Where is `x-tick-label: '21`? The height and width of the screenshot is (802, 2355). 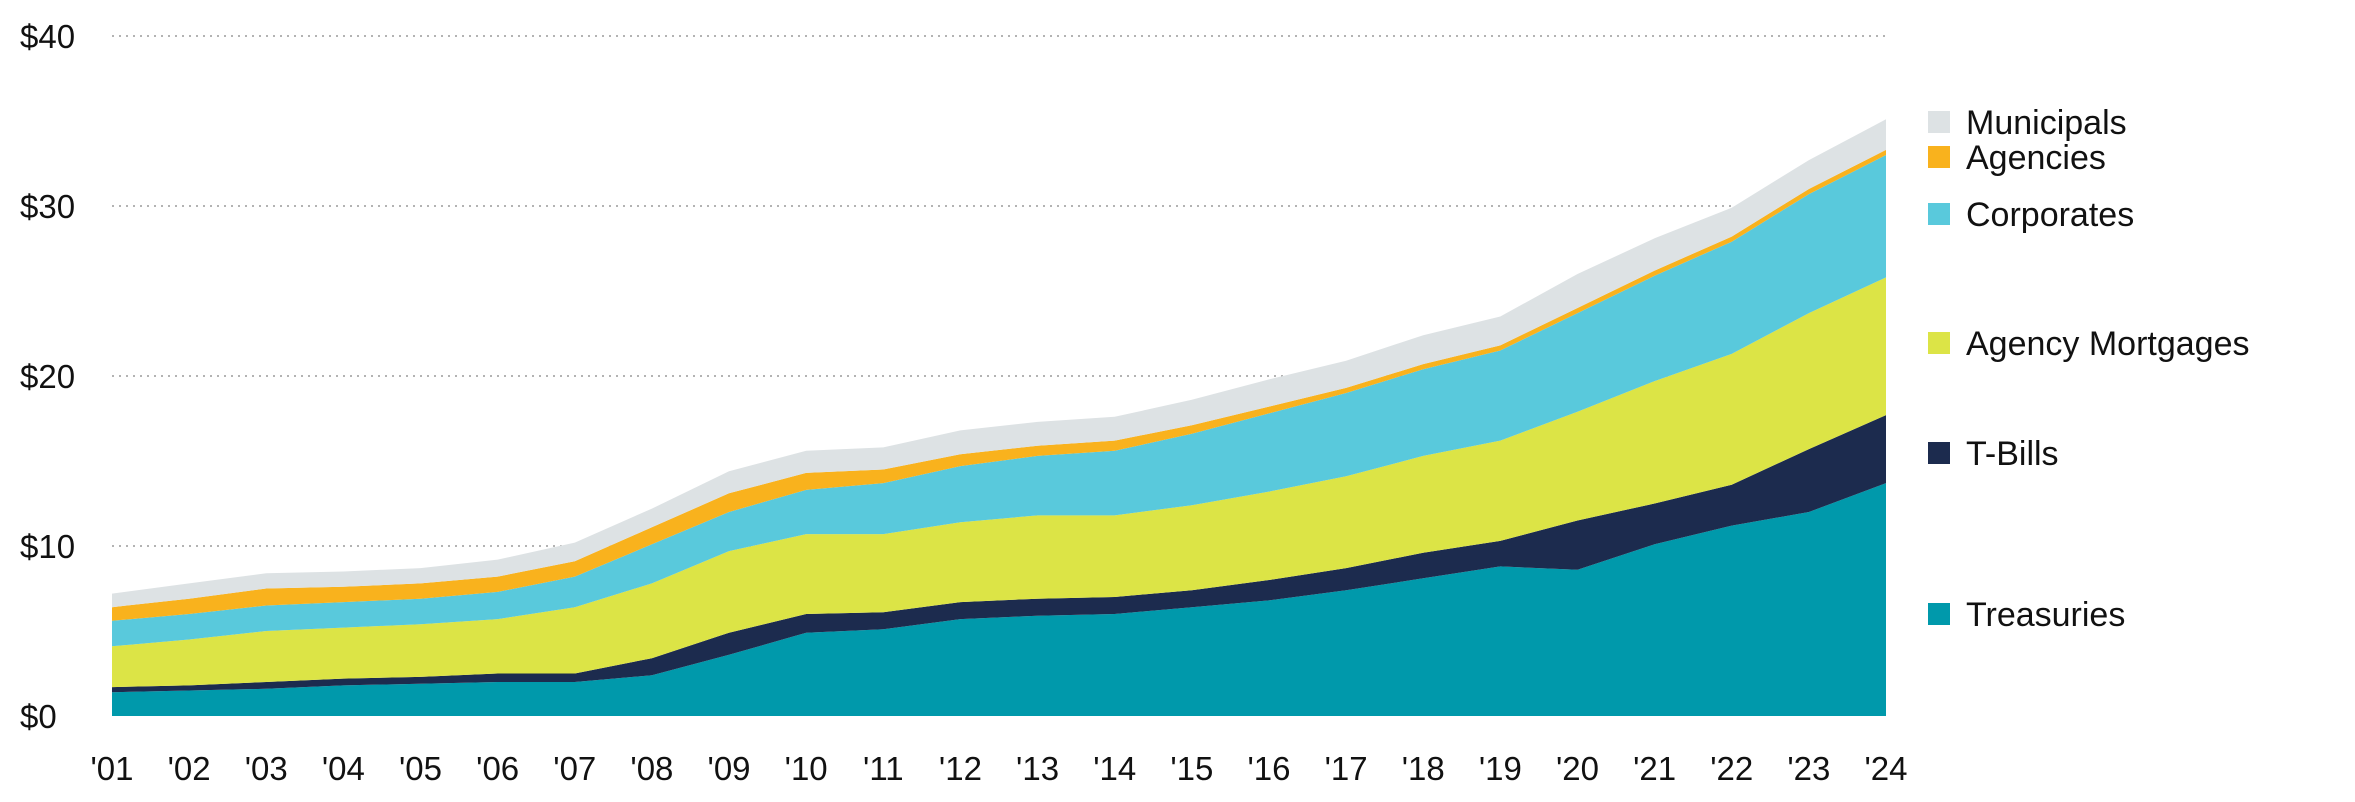 x-tick-label: '21 is located at coordinates (1654, 768).